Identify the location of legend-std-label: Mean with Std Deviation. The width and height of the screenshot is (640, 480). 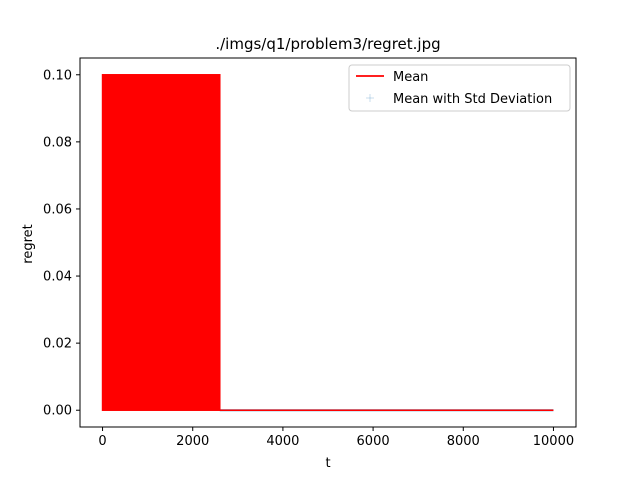
(472, 99).